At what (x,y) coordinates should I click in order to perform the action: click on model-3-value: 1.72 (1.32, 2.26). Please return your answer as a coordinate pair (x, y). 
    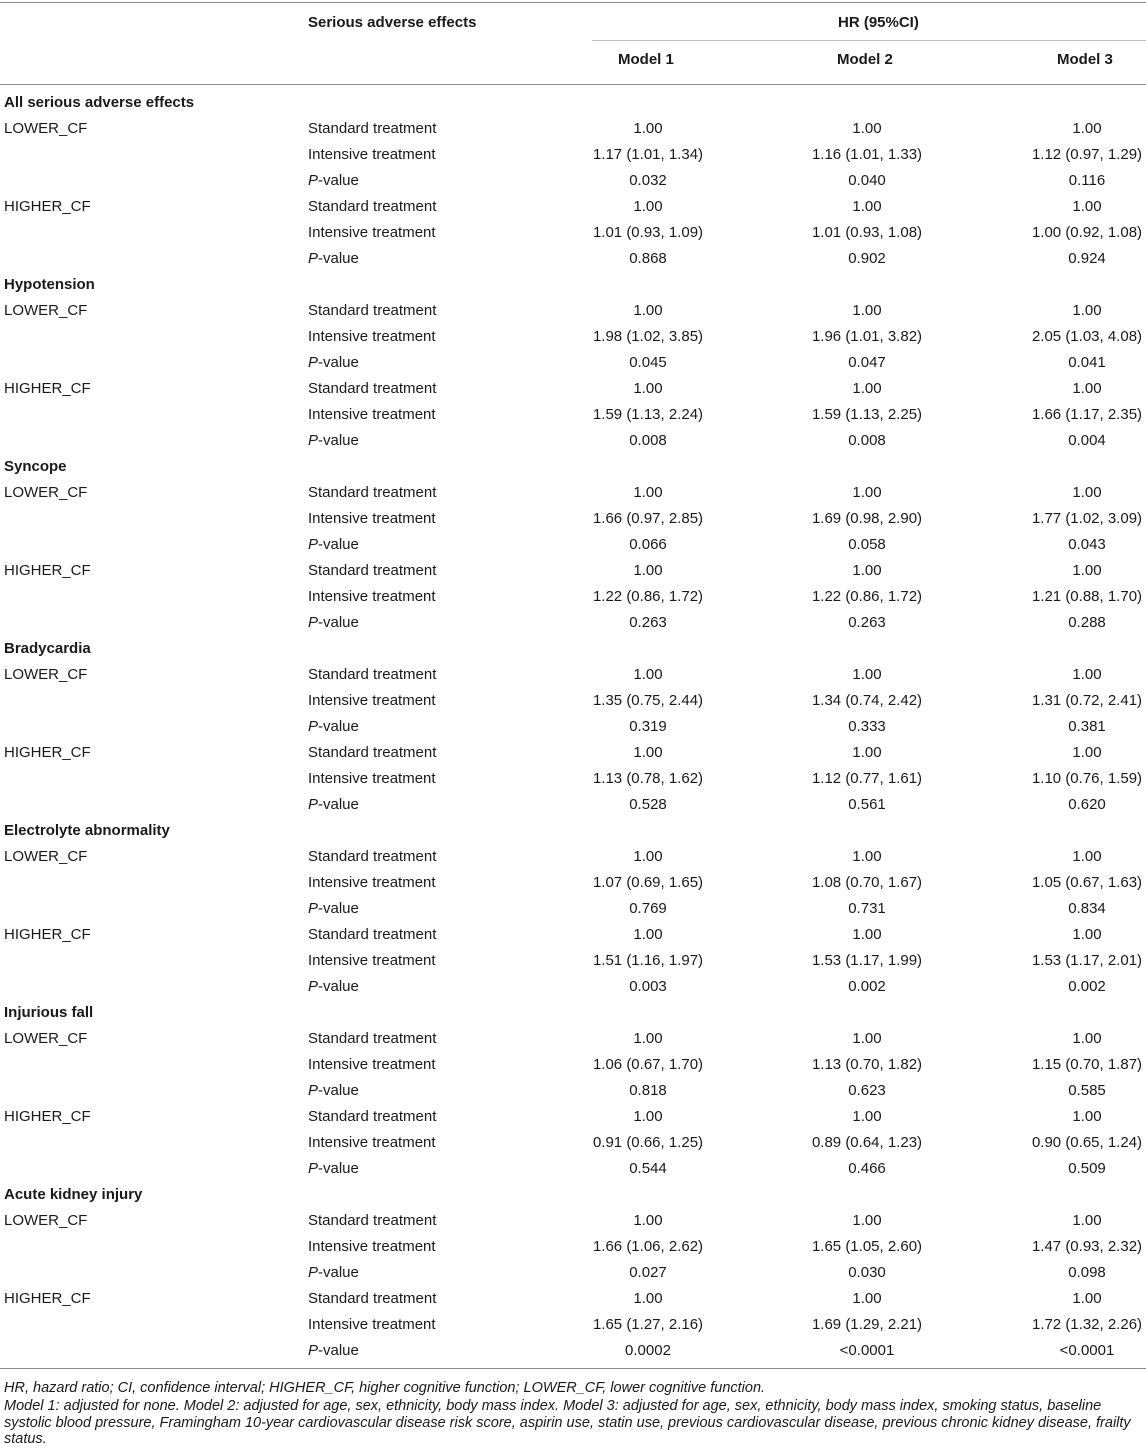
    Looking at the image, I should click on (1087, 1324).